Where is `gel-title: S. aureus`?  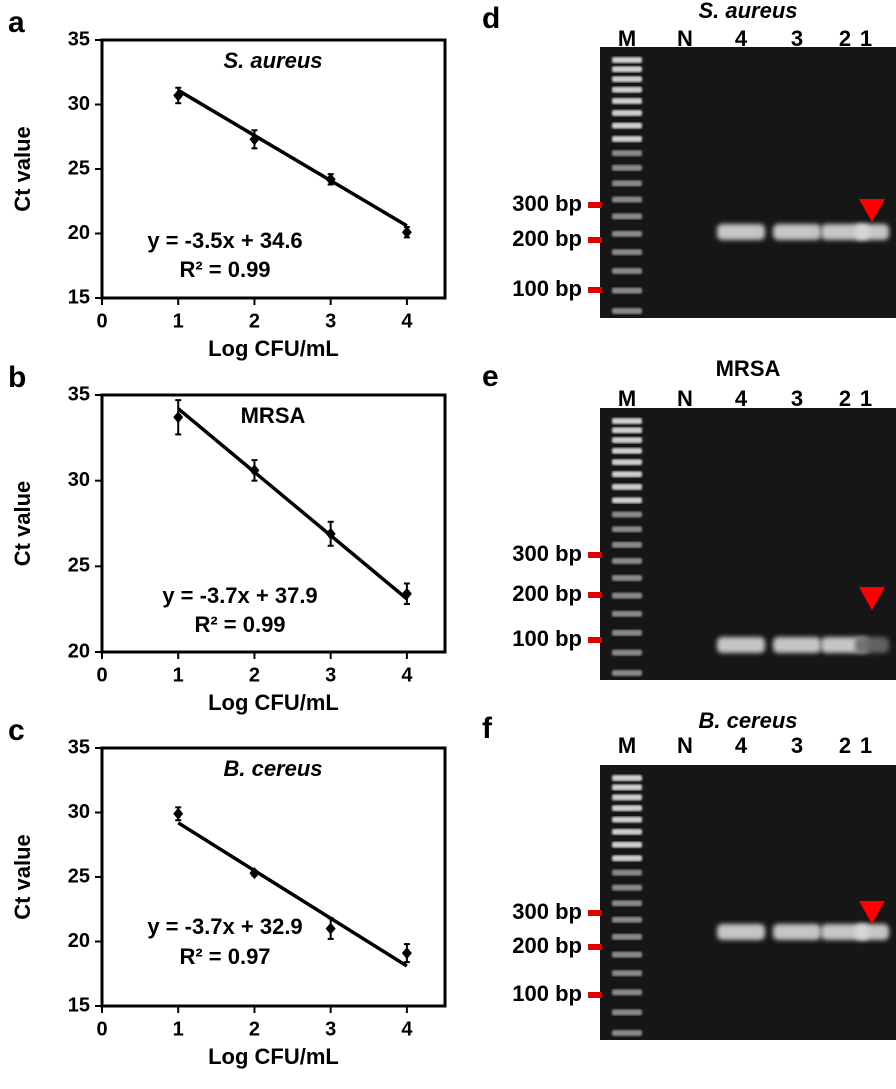 gel-title: S. aureus is located at coordinates (747, 11).